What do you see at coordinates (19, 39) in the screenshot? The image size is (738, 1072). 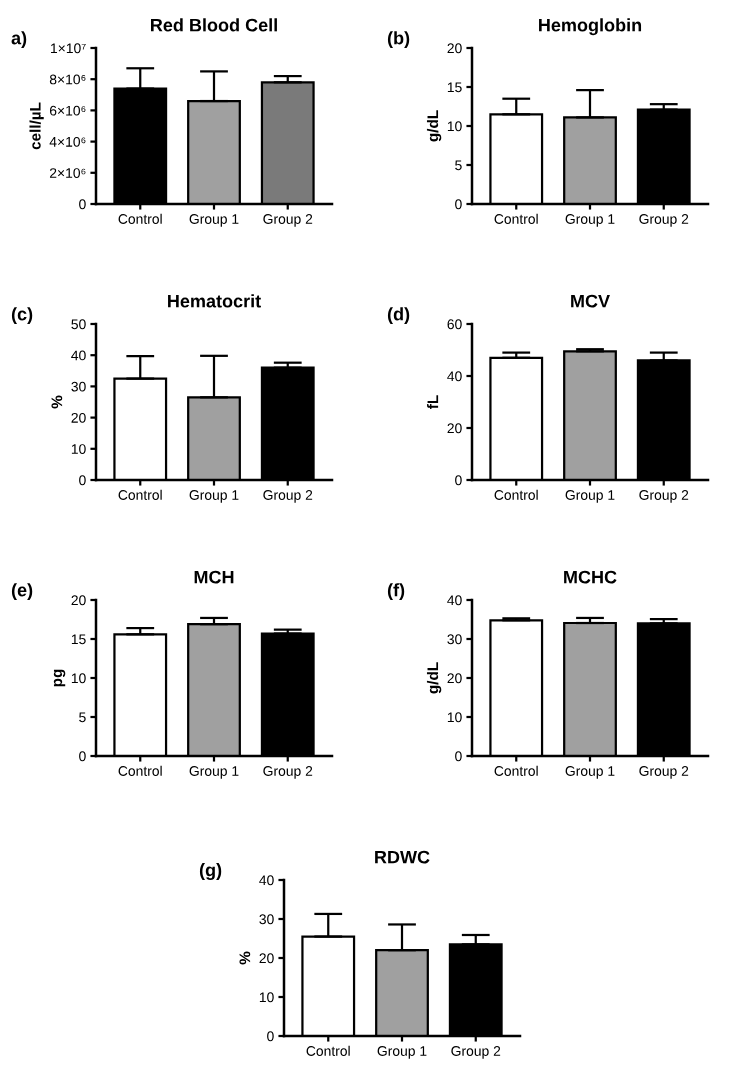 I see `text: a)` at bounding box center [19, 39].